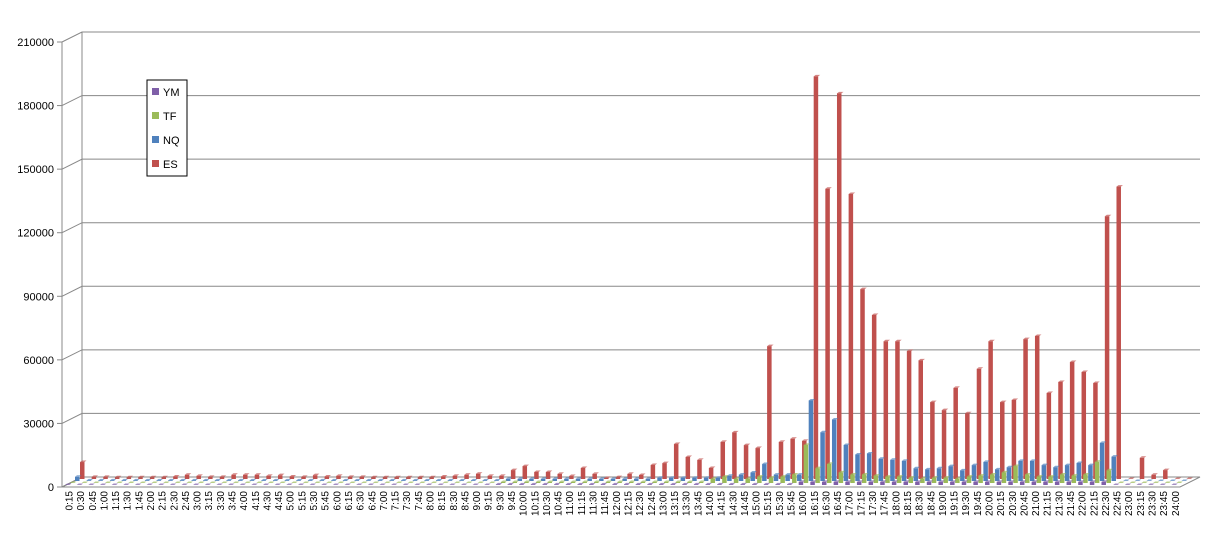 The width and height of the screenshot is (1229, 549). Describe the element at coordinates (35, 43) in the screenshot. I see `y-tick-label: 210000` at that location.